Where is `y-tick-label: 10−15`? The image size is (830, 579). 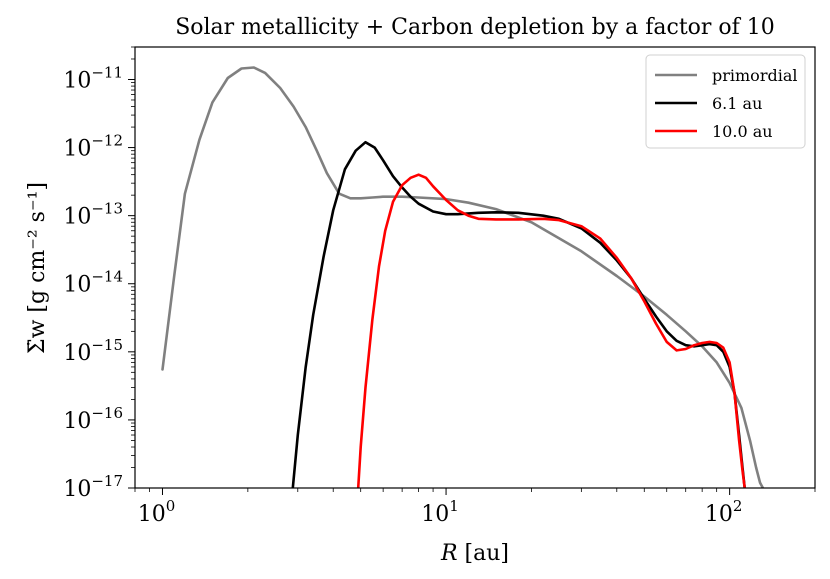
y-tick-label: 10−15 is located at coordinates (93, 351).